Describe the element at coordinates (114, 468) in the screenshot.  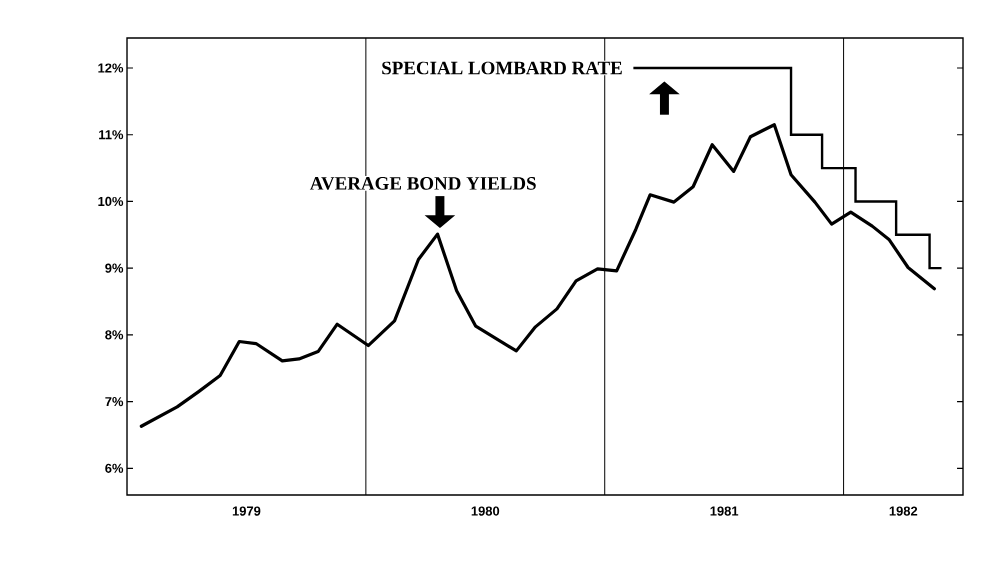
I see `y-tick-label: 6%` at that location.